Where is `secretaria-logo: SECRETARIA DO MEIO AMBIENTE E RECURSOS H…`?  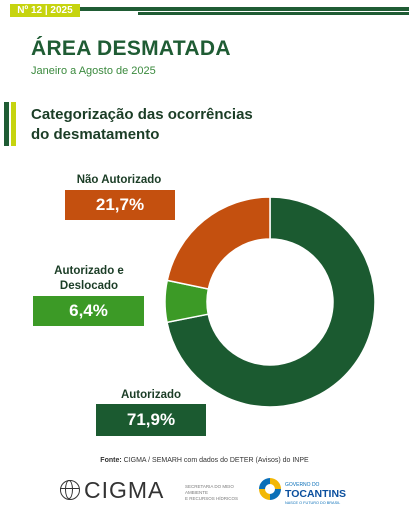 secretaria-logo: SECRETARIA DO MEIO AMBIENTE E RECURSOS H… is located at coordinates (221, 493).